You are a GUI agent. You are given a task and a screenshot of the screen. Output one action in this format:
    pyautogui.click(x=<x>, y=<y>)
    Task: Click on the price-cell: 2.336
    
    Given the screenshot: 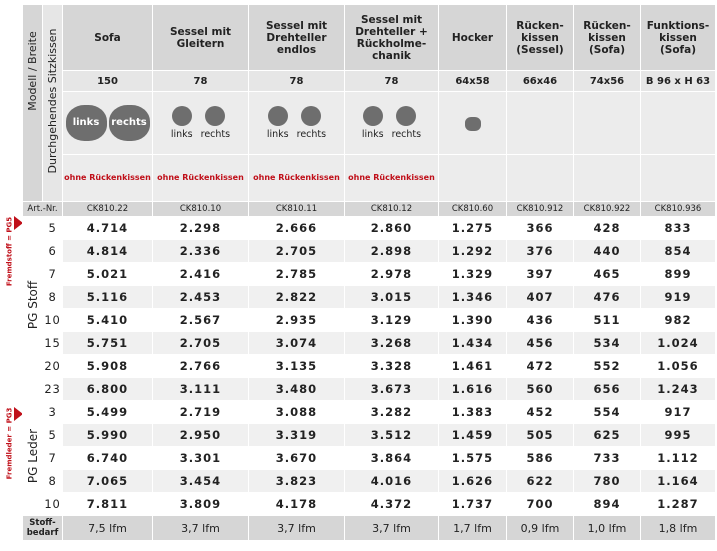 What is the action you would take?
    pyautogui.click(x=200, y=251)
    